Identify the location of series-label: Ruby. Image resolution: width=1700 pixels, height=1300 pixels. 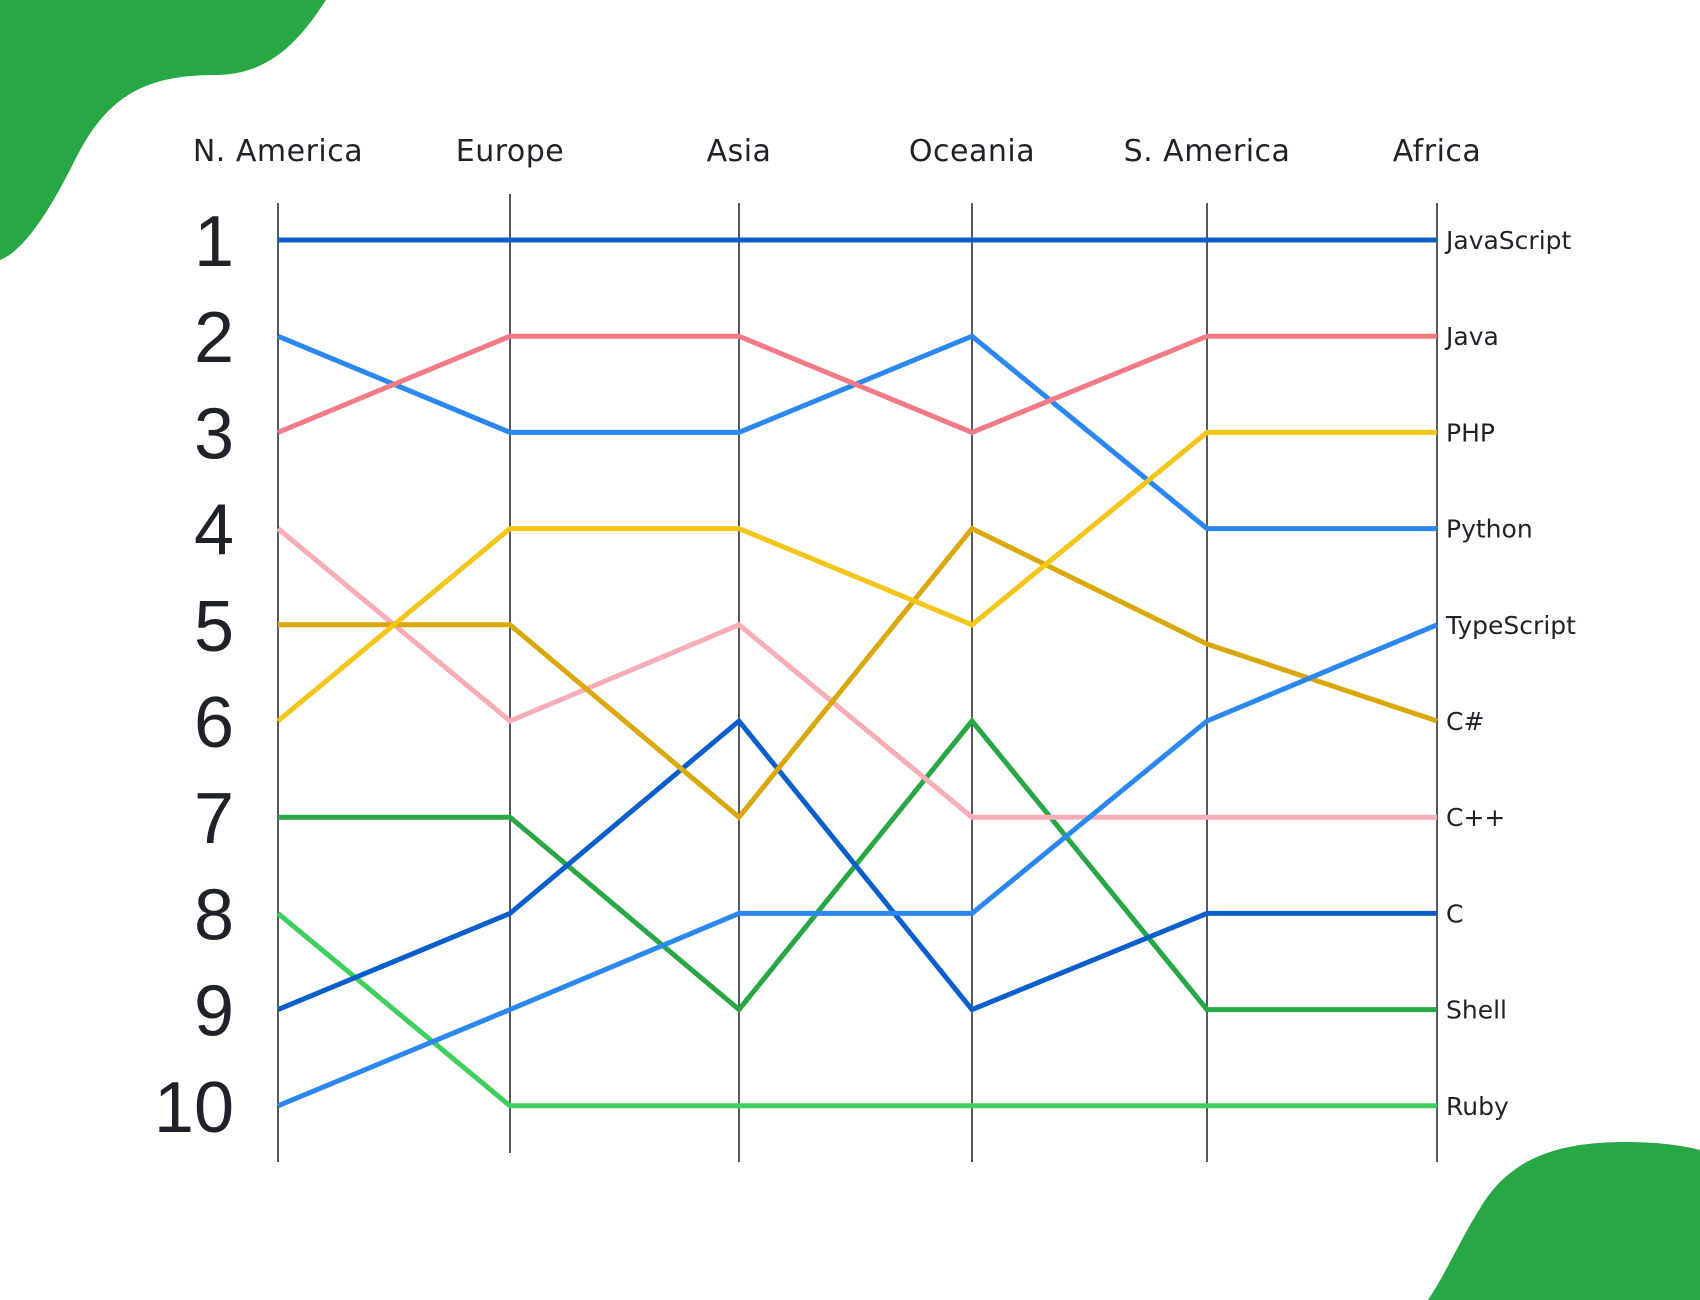
(1477, 1106).